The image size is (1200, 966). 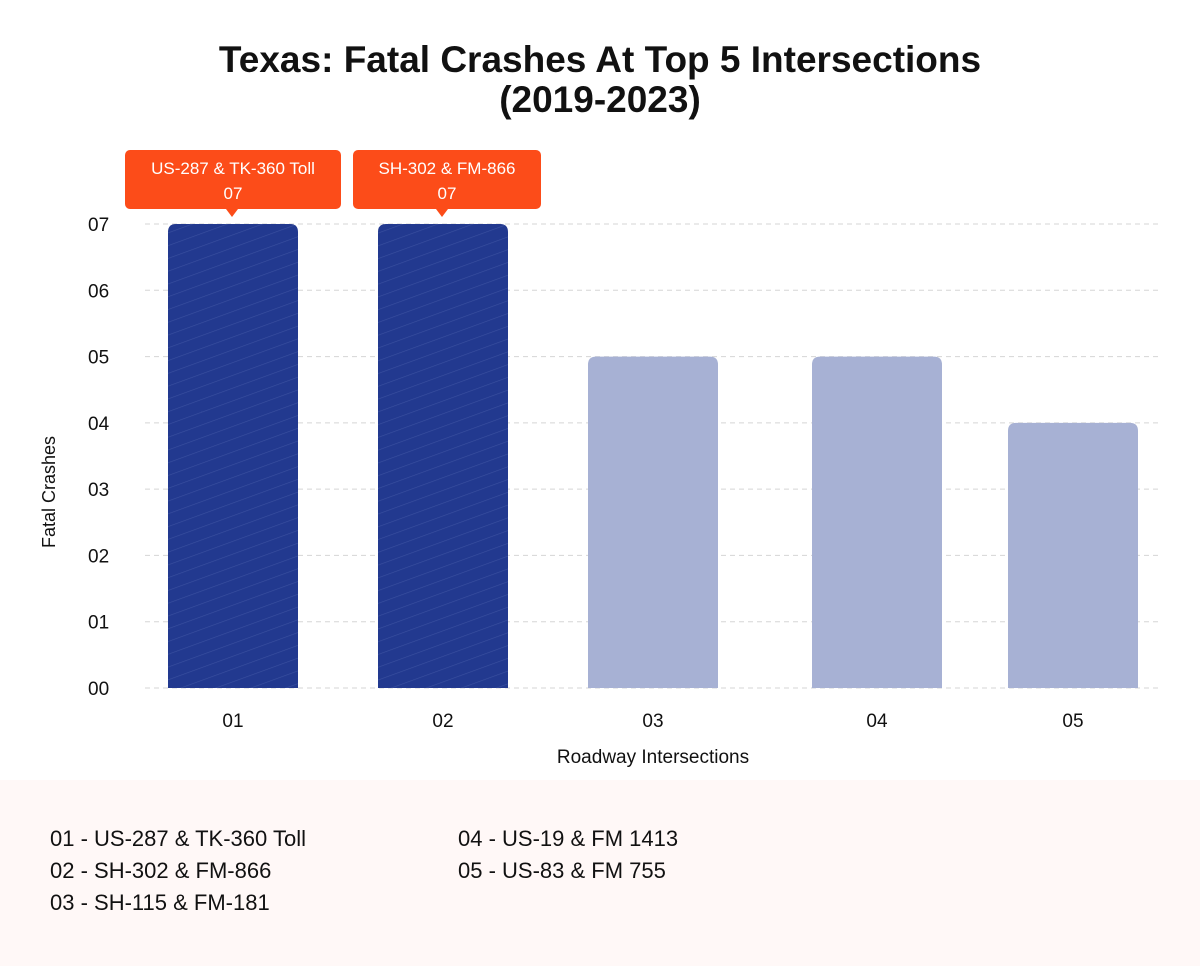 I want to click on legend-item: 04 - US-19 & FM 1413, so click(x=568, y=838).